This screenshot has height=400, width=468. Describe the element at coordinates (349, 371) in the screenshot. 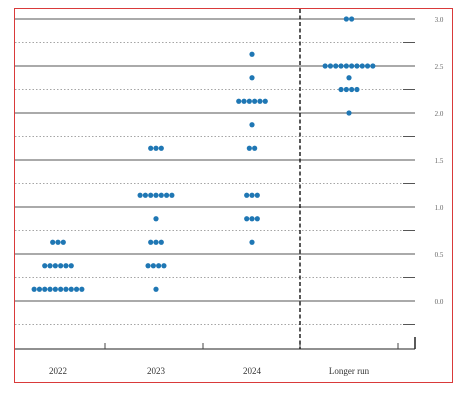

I see `x-category-label: Longer run` at that location.